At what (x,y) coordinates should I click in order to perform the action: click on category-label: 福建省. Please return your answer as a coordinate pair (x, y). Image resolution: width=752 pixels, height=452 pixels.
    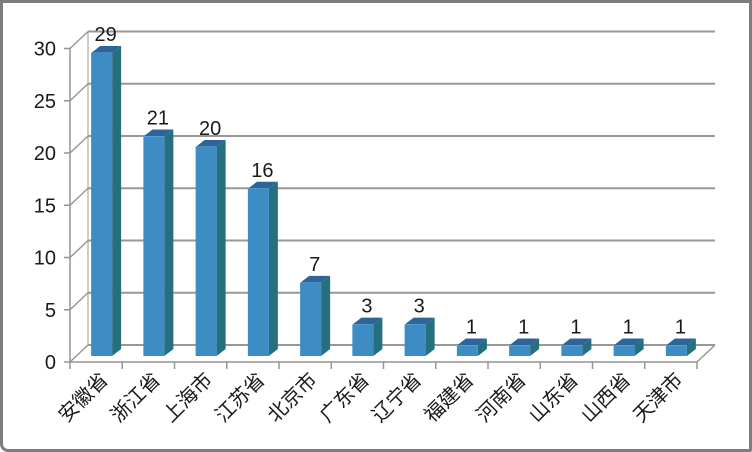
    Looking at the image, I should click on (449, 397).